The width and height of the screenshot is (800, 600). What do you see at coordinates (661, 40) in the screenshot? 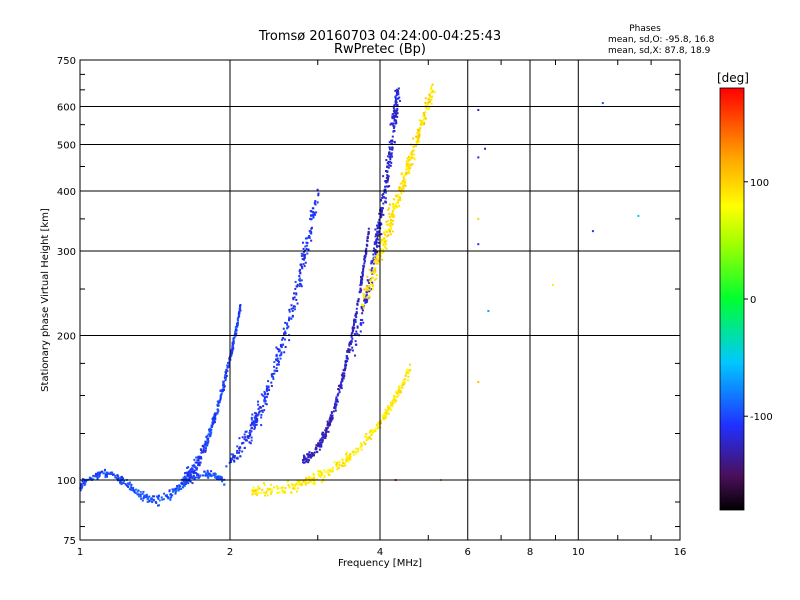
I see `stats-line-o: mean, sd,O: -95.8, 16.8` at bounding box center [661, 40].